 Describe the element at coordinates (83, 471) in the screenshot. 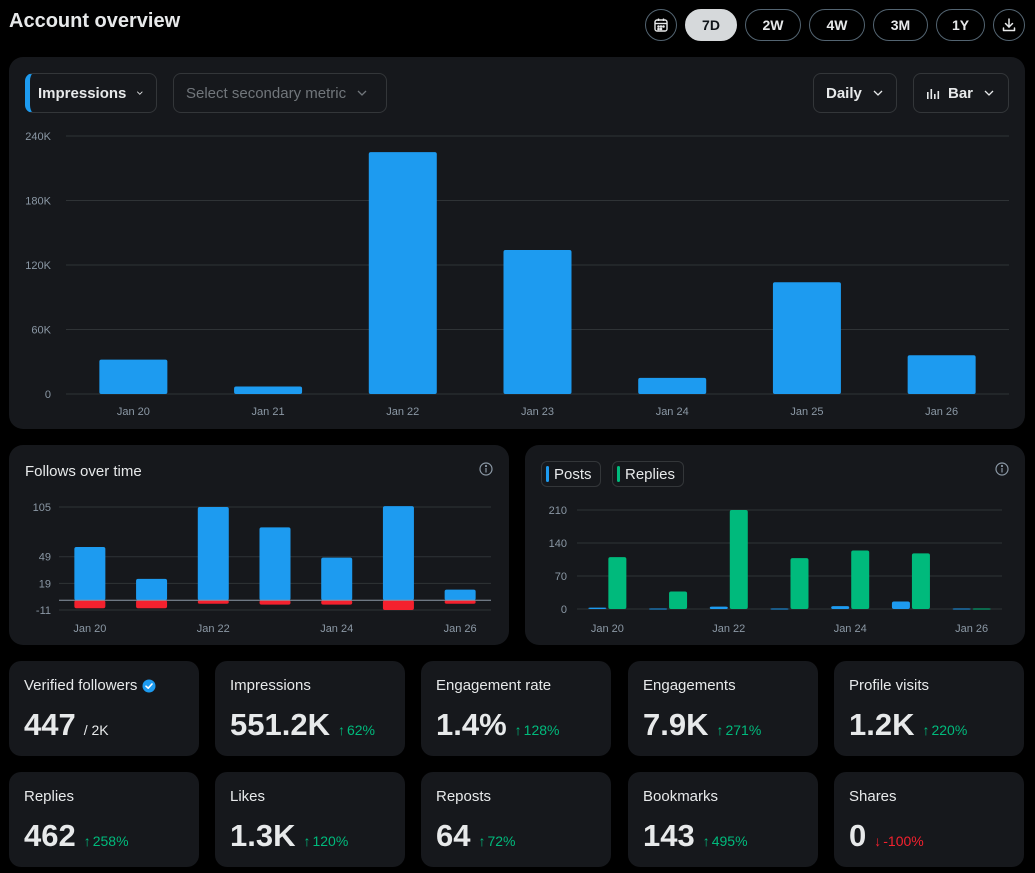

I see `follows-title: Follows over time` at that location.